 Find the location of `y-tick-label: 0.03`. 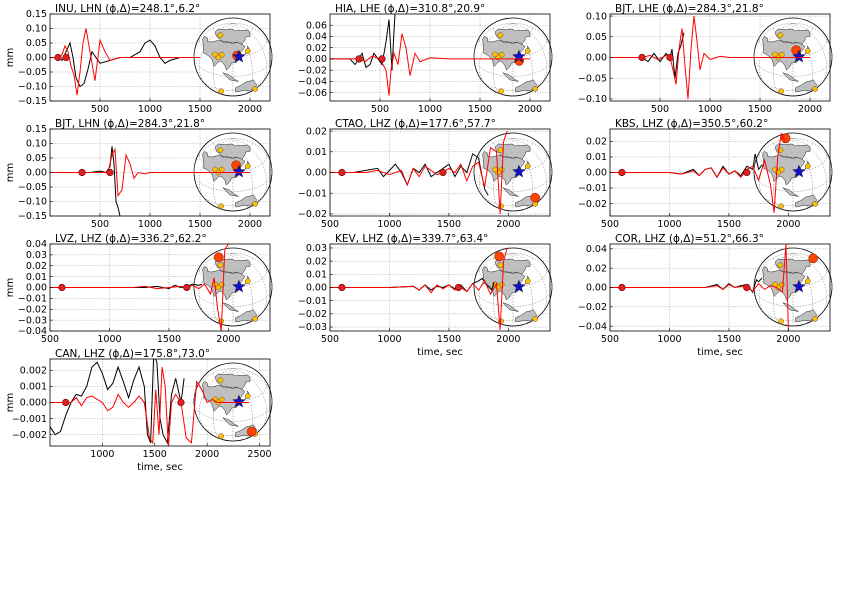

y-tick-label: 0.03 is located at coordinates (36, 255).